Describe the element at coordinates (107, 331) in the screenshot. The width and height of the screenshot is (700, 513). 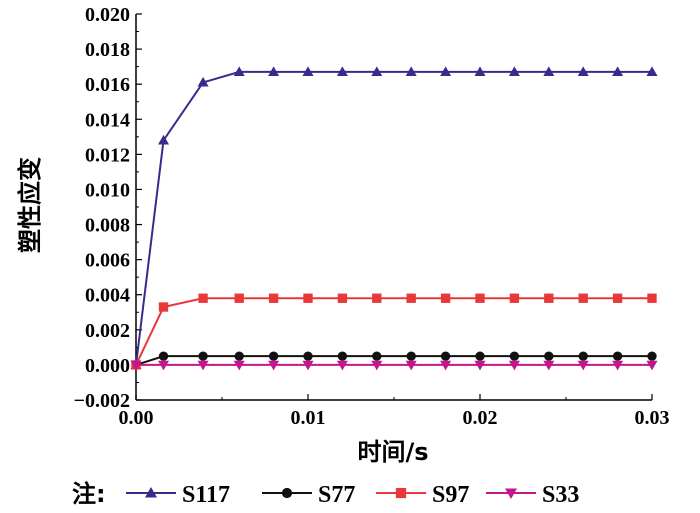
I see `y-tick-label: 0.002` at that location.